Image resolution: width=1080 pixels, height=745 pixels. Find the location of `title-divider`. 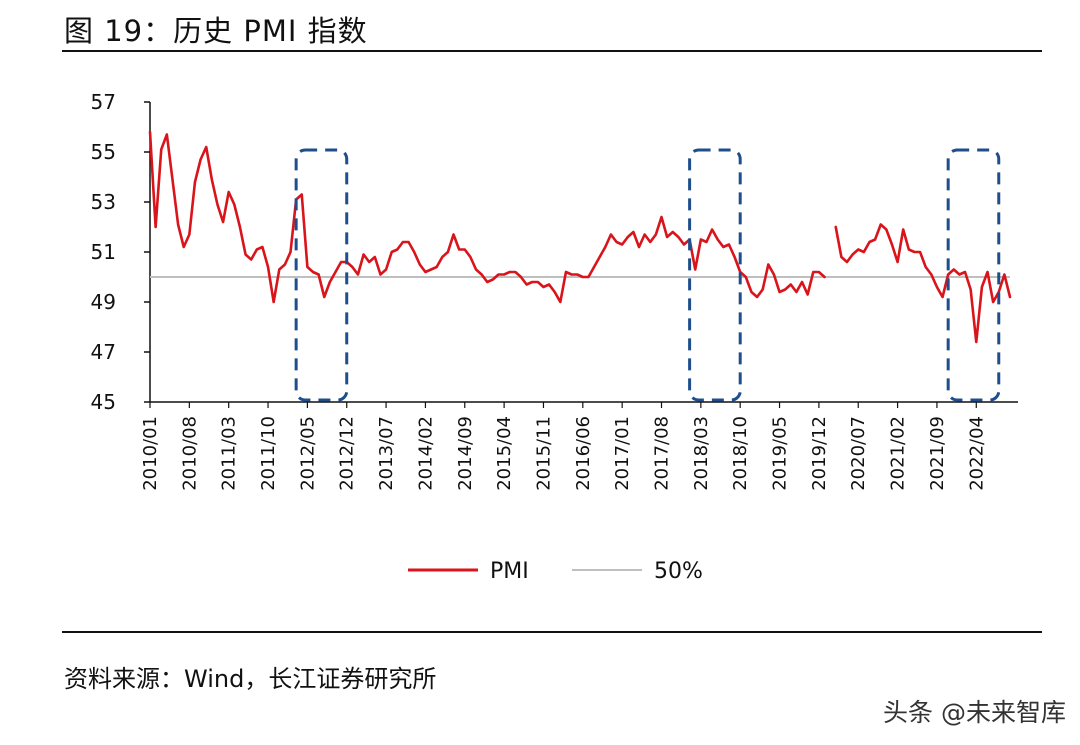

title-divider is located at coordinates (552, 51).